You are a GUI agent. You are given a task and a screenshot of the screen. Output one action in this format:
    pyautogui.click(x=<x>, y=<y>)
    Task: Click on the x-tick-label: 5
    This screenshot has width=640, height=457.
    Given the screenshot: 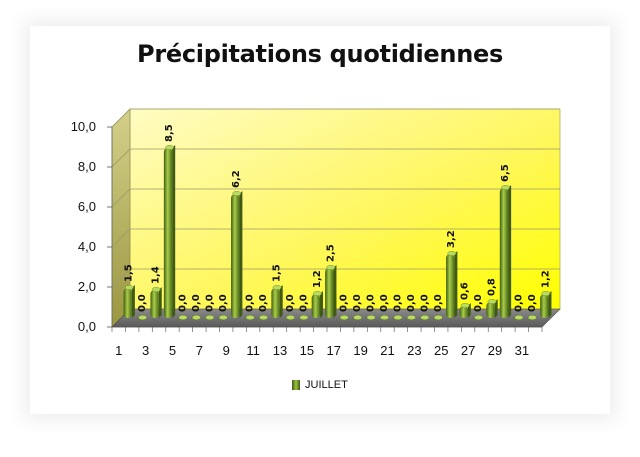 What is the action you would take?
    pyautogui.click(x=172, y=350)
    